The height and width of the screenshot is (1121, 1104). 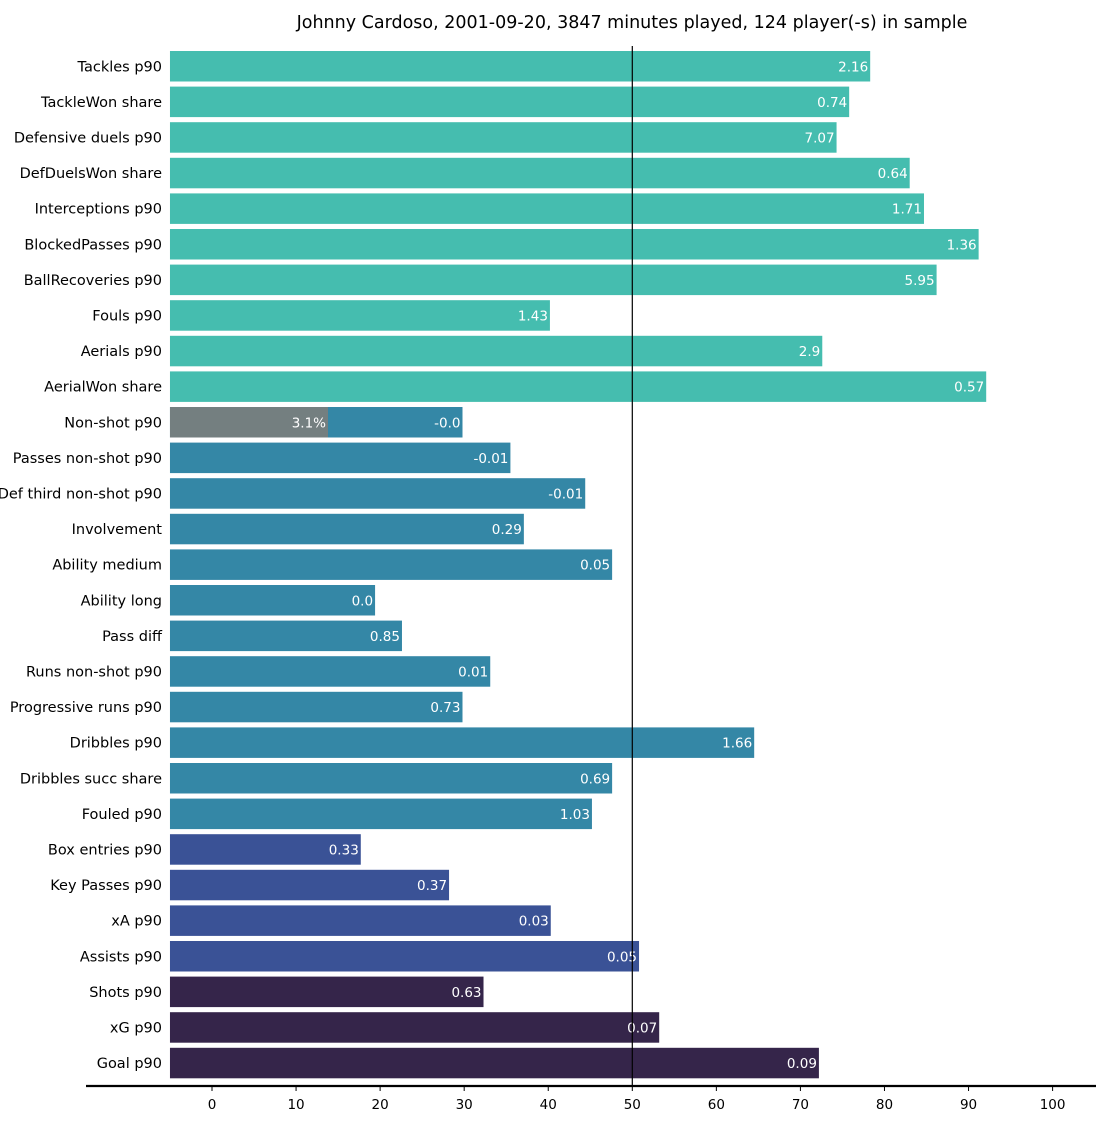 I want to click on category-label: Dribbles succ share, so click(x=91, y=779).